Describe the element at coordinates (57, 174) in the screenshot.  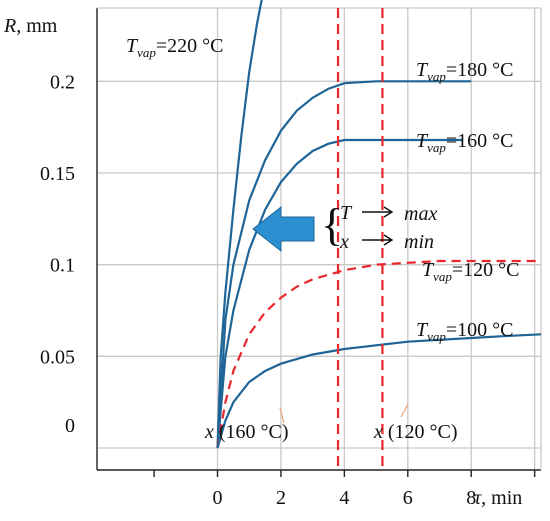
I see `y-tick-label: 0.15` at that location.